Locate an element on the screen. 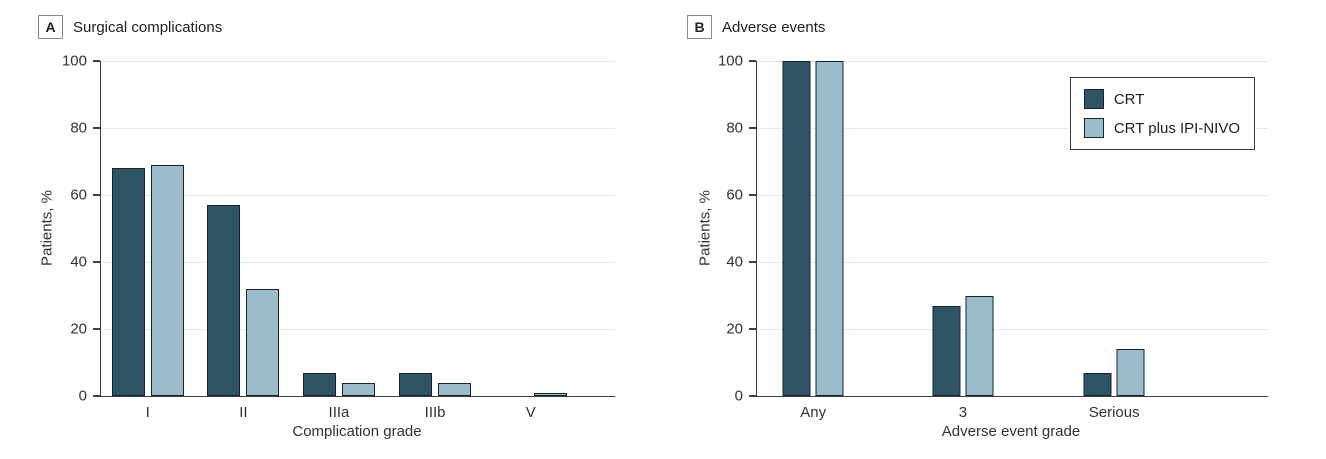  bar-group-iiia is located at coordinates (338, 228).